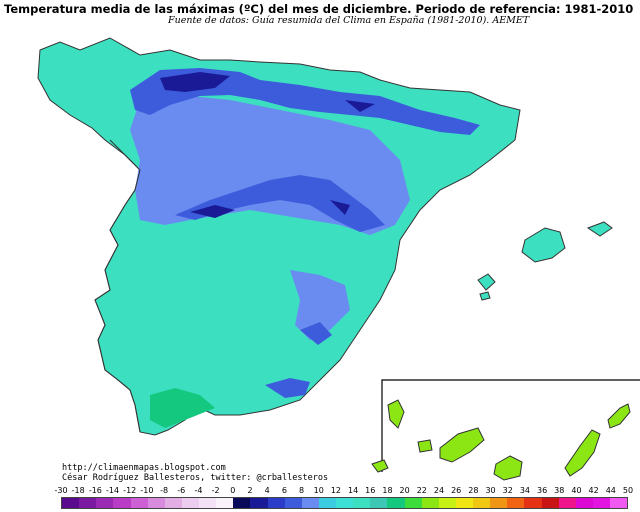 The width and height of the screenshot is (640, 512). I want to click on legend-tick-label: 14, so click(353, 490).